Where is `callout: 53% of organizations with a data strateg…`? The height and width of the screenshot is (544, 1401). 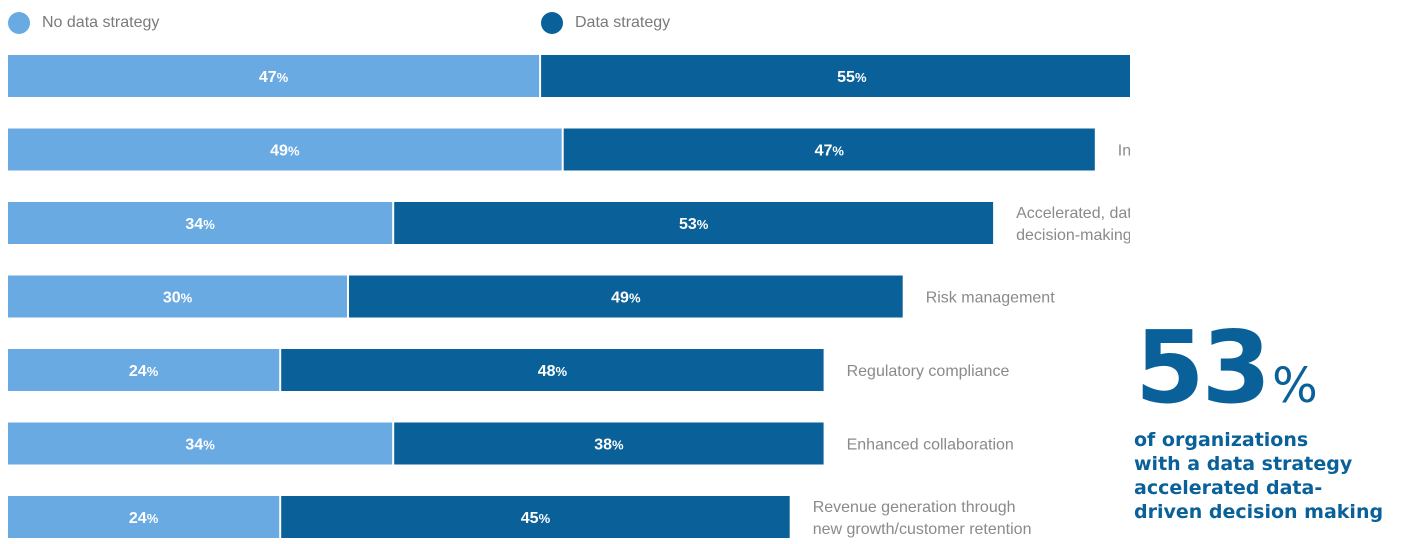
callout: 53% of organizations with a data strateg… is located at coordinates (1267, 421).